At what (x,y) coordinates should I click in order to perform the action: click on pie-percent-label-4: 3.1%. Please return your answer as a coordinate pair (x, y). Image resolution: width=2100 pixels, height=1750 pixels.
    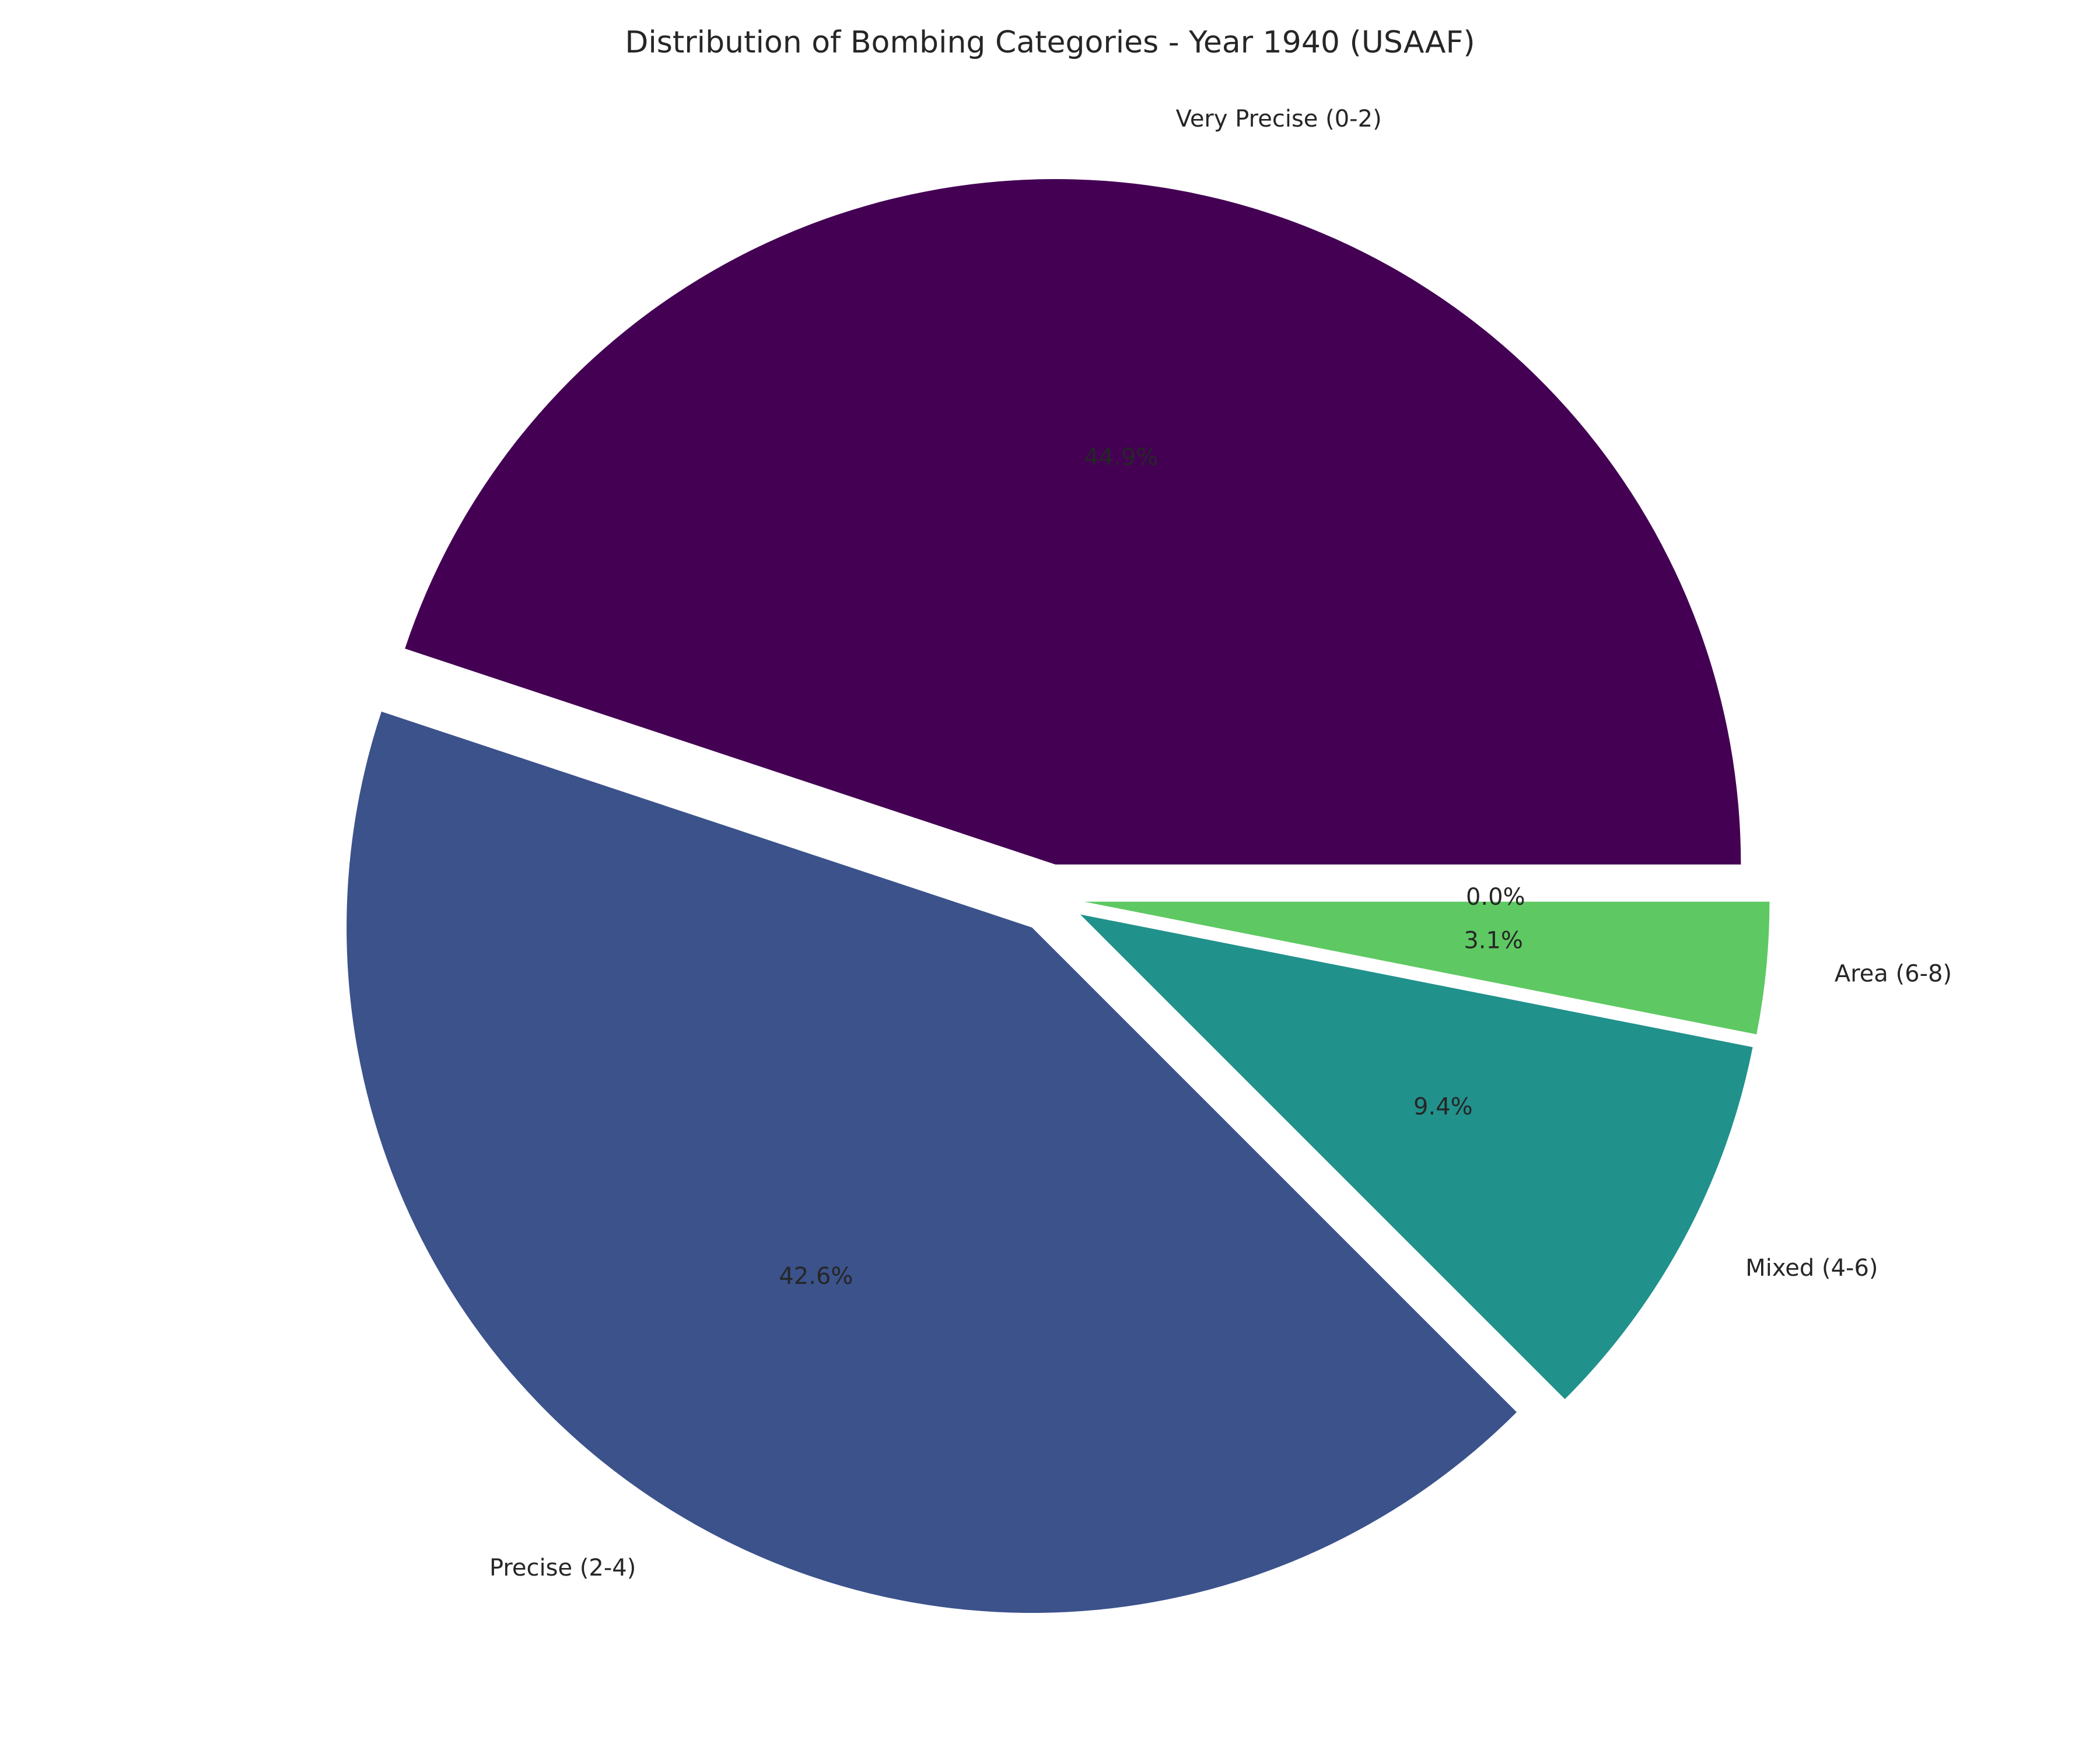
    Looking at the image, I should click on (1493, 940).